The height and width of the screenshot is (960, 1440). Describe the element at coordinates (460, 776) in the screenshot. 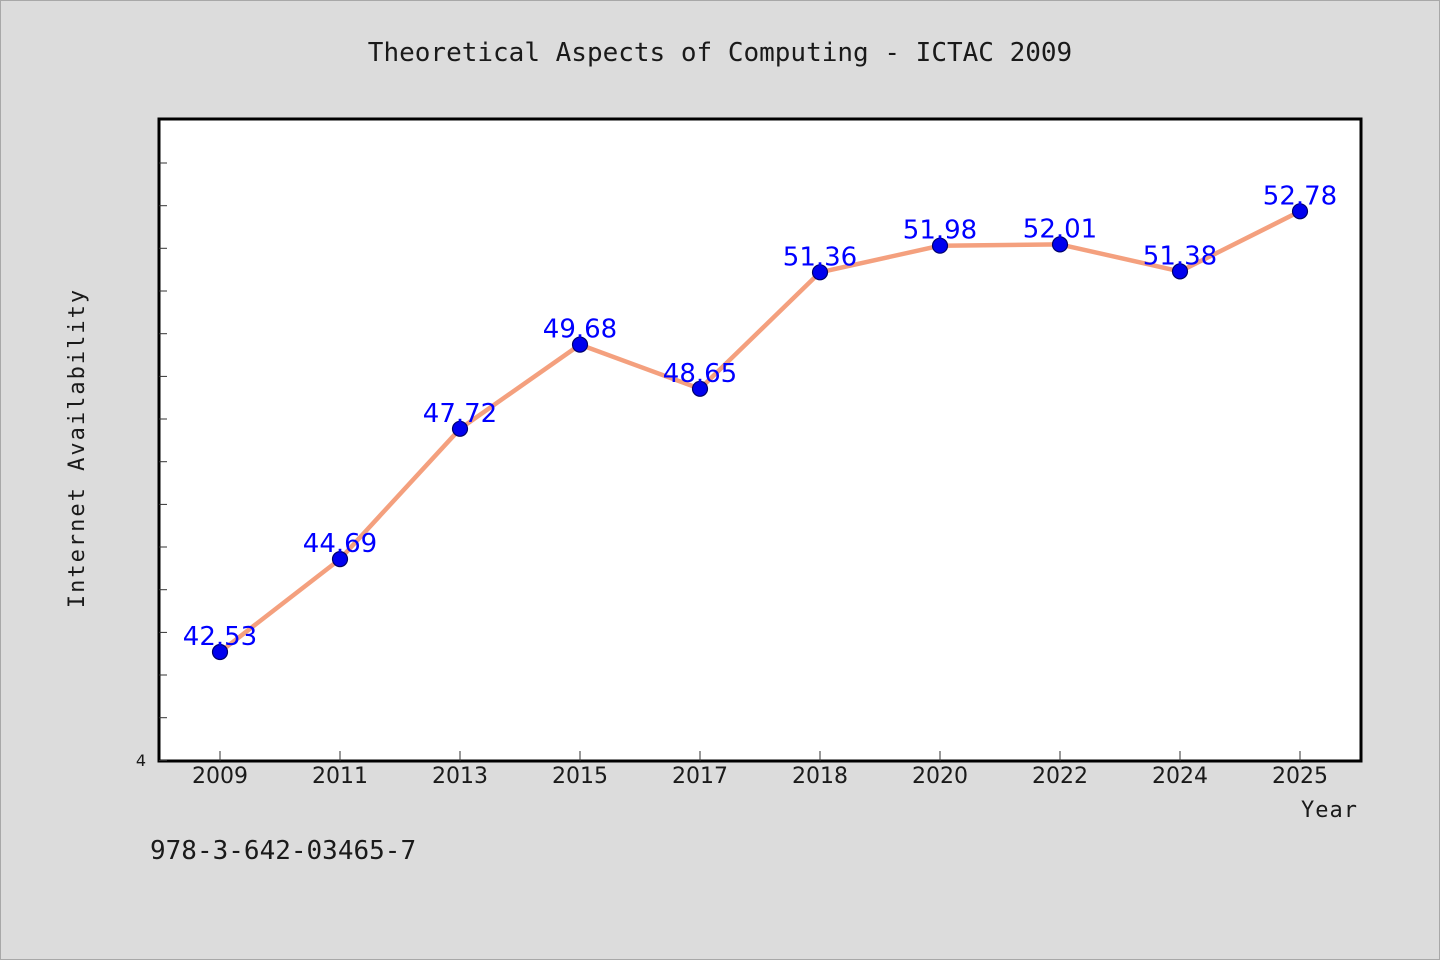

I see `x-tick-label-2013: 2013` at that location.